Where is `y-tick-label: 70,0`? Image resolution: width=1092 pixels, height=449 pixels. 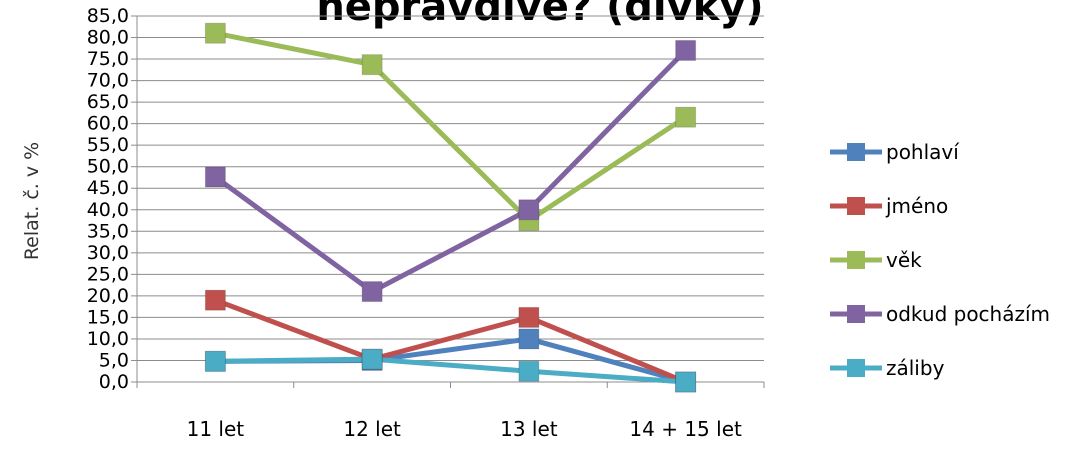 y-tick-label: 70,0 is located at coordinates (108, 81).